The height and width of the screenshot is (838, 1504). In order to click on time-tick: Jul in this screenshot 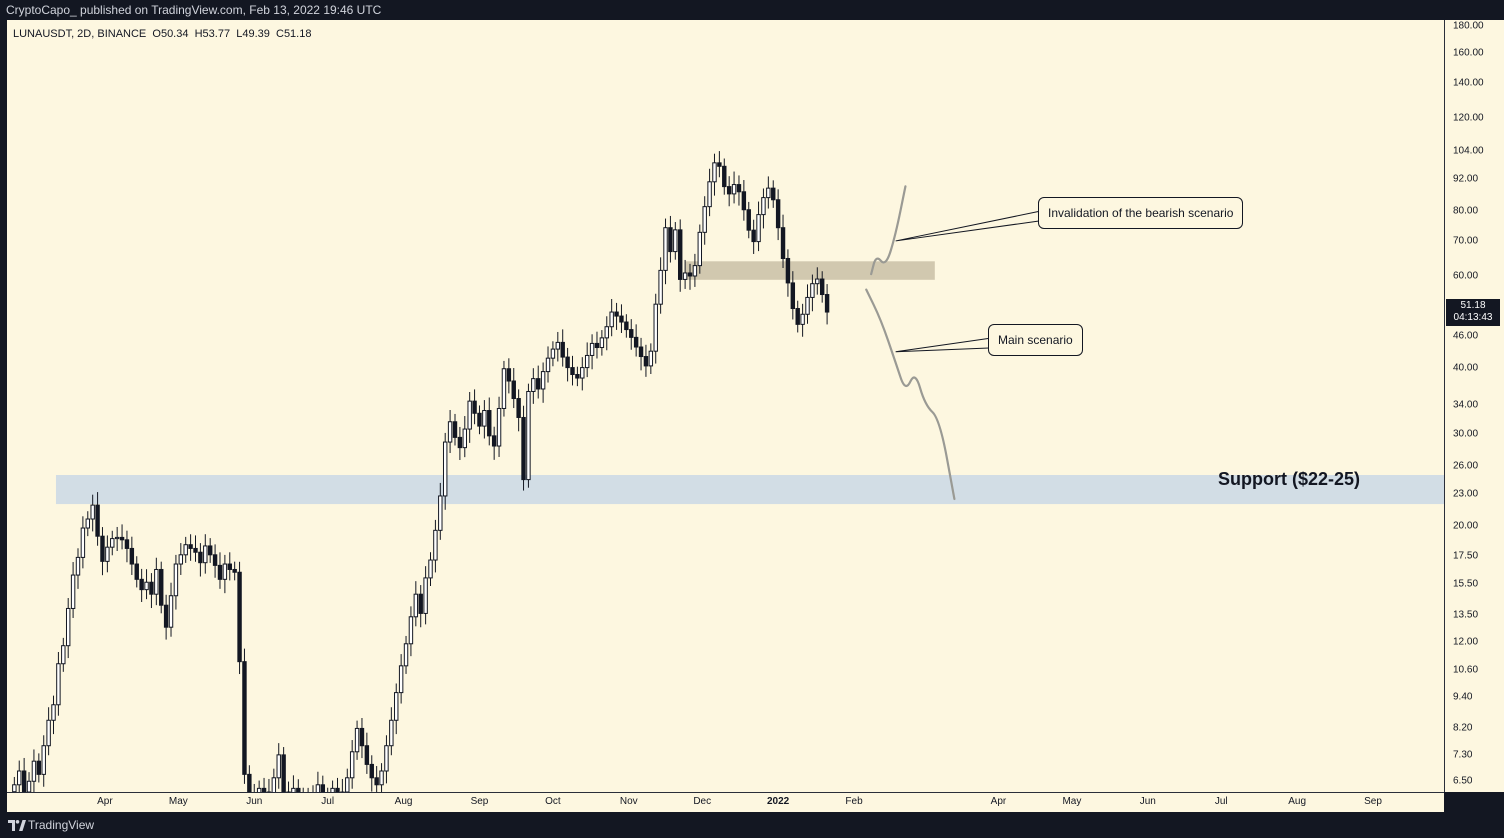, I will do `click(328, 801)`.